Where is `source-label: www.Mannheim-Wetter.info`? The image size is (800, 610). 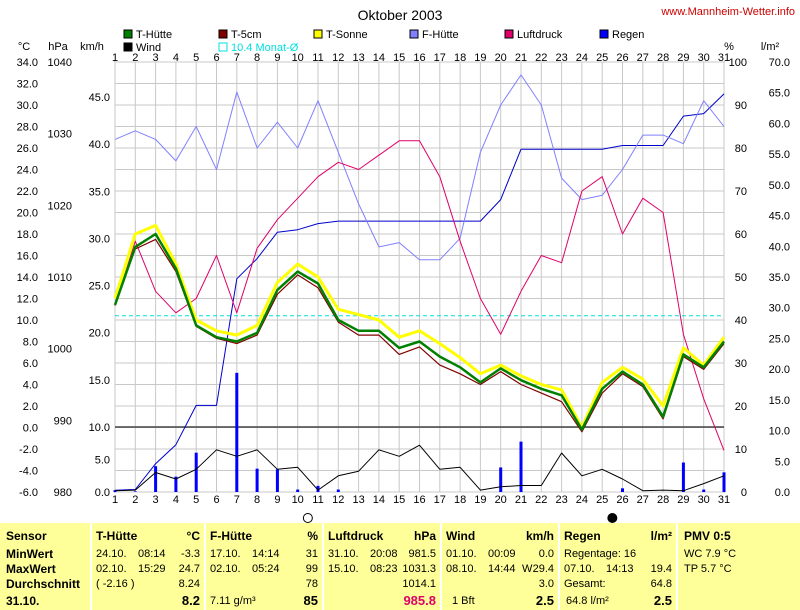 source-label: www.Mannheim-Wetter.info is located at coordinates (727, 12).